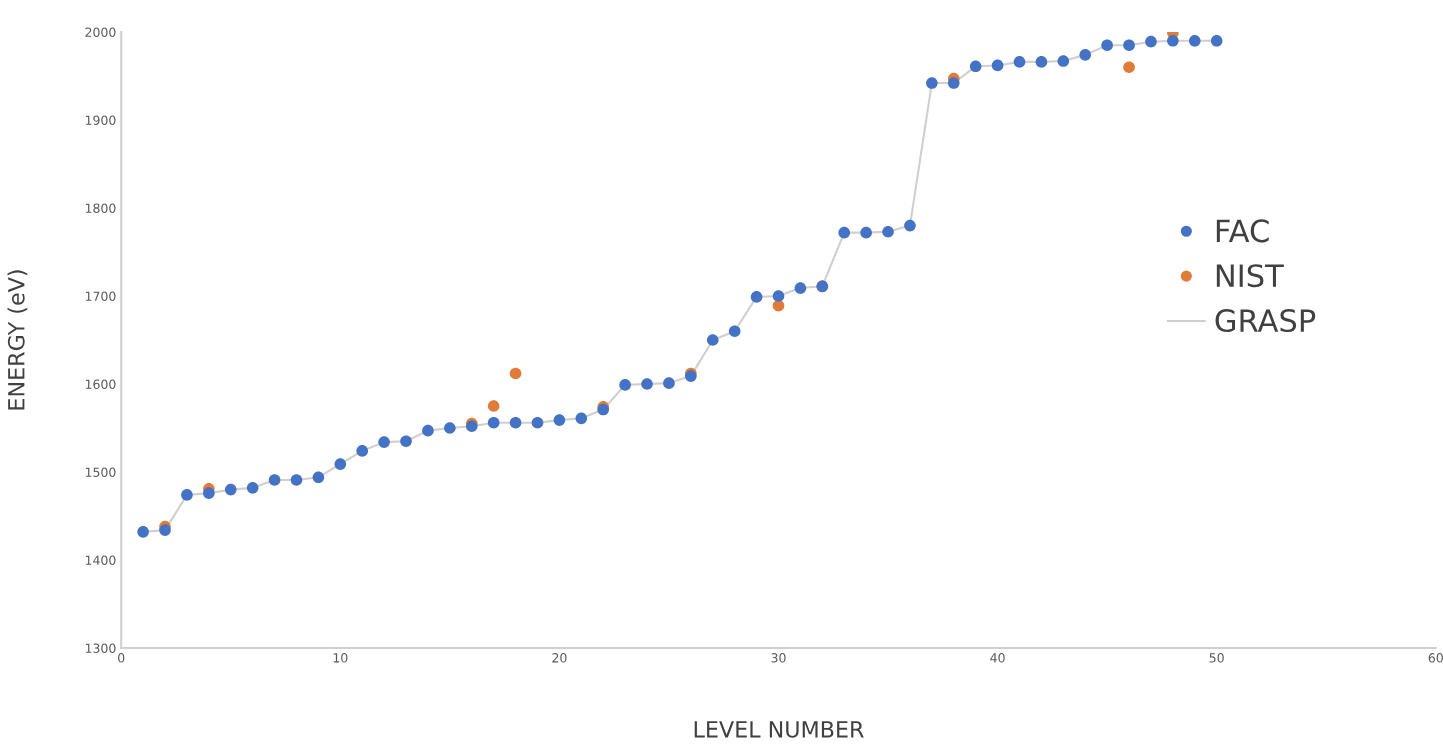 This screenshot has height=744, width=1443. Describe the element at coordinates (1242, 231) in the screenshot. I see `legend-label: FAC` at that location.